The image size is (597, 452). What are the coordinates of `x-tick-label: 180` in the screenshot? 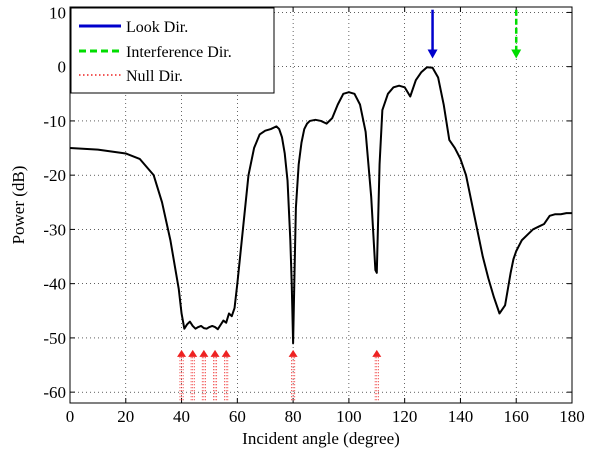 It's located at (572, 416).